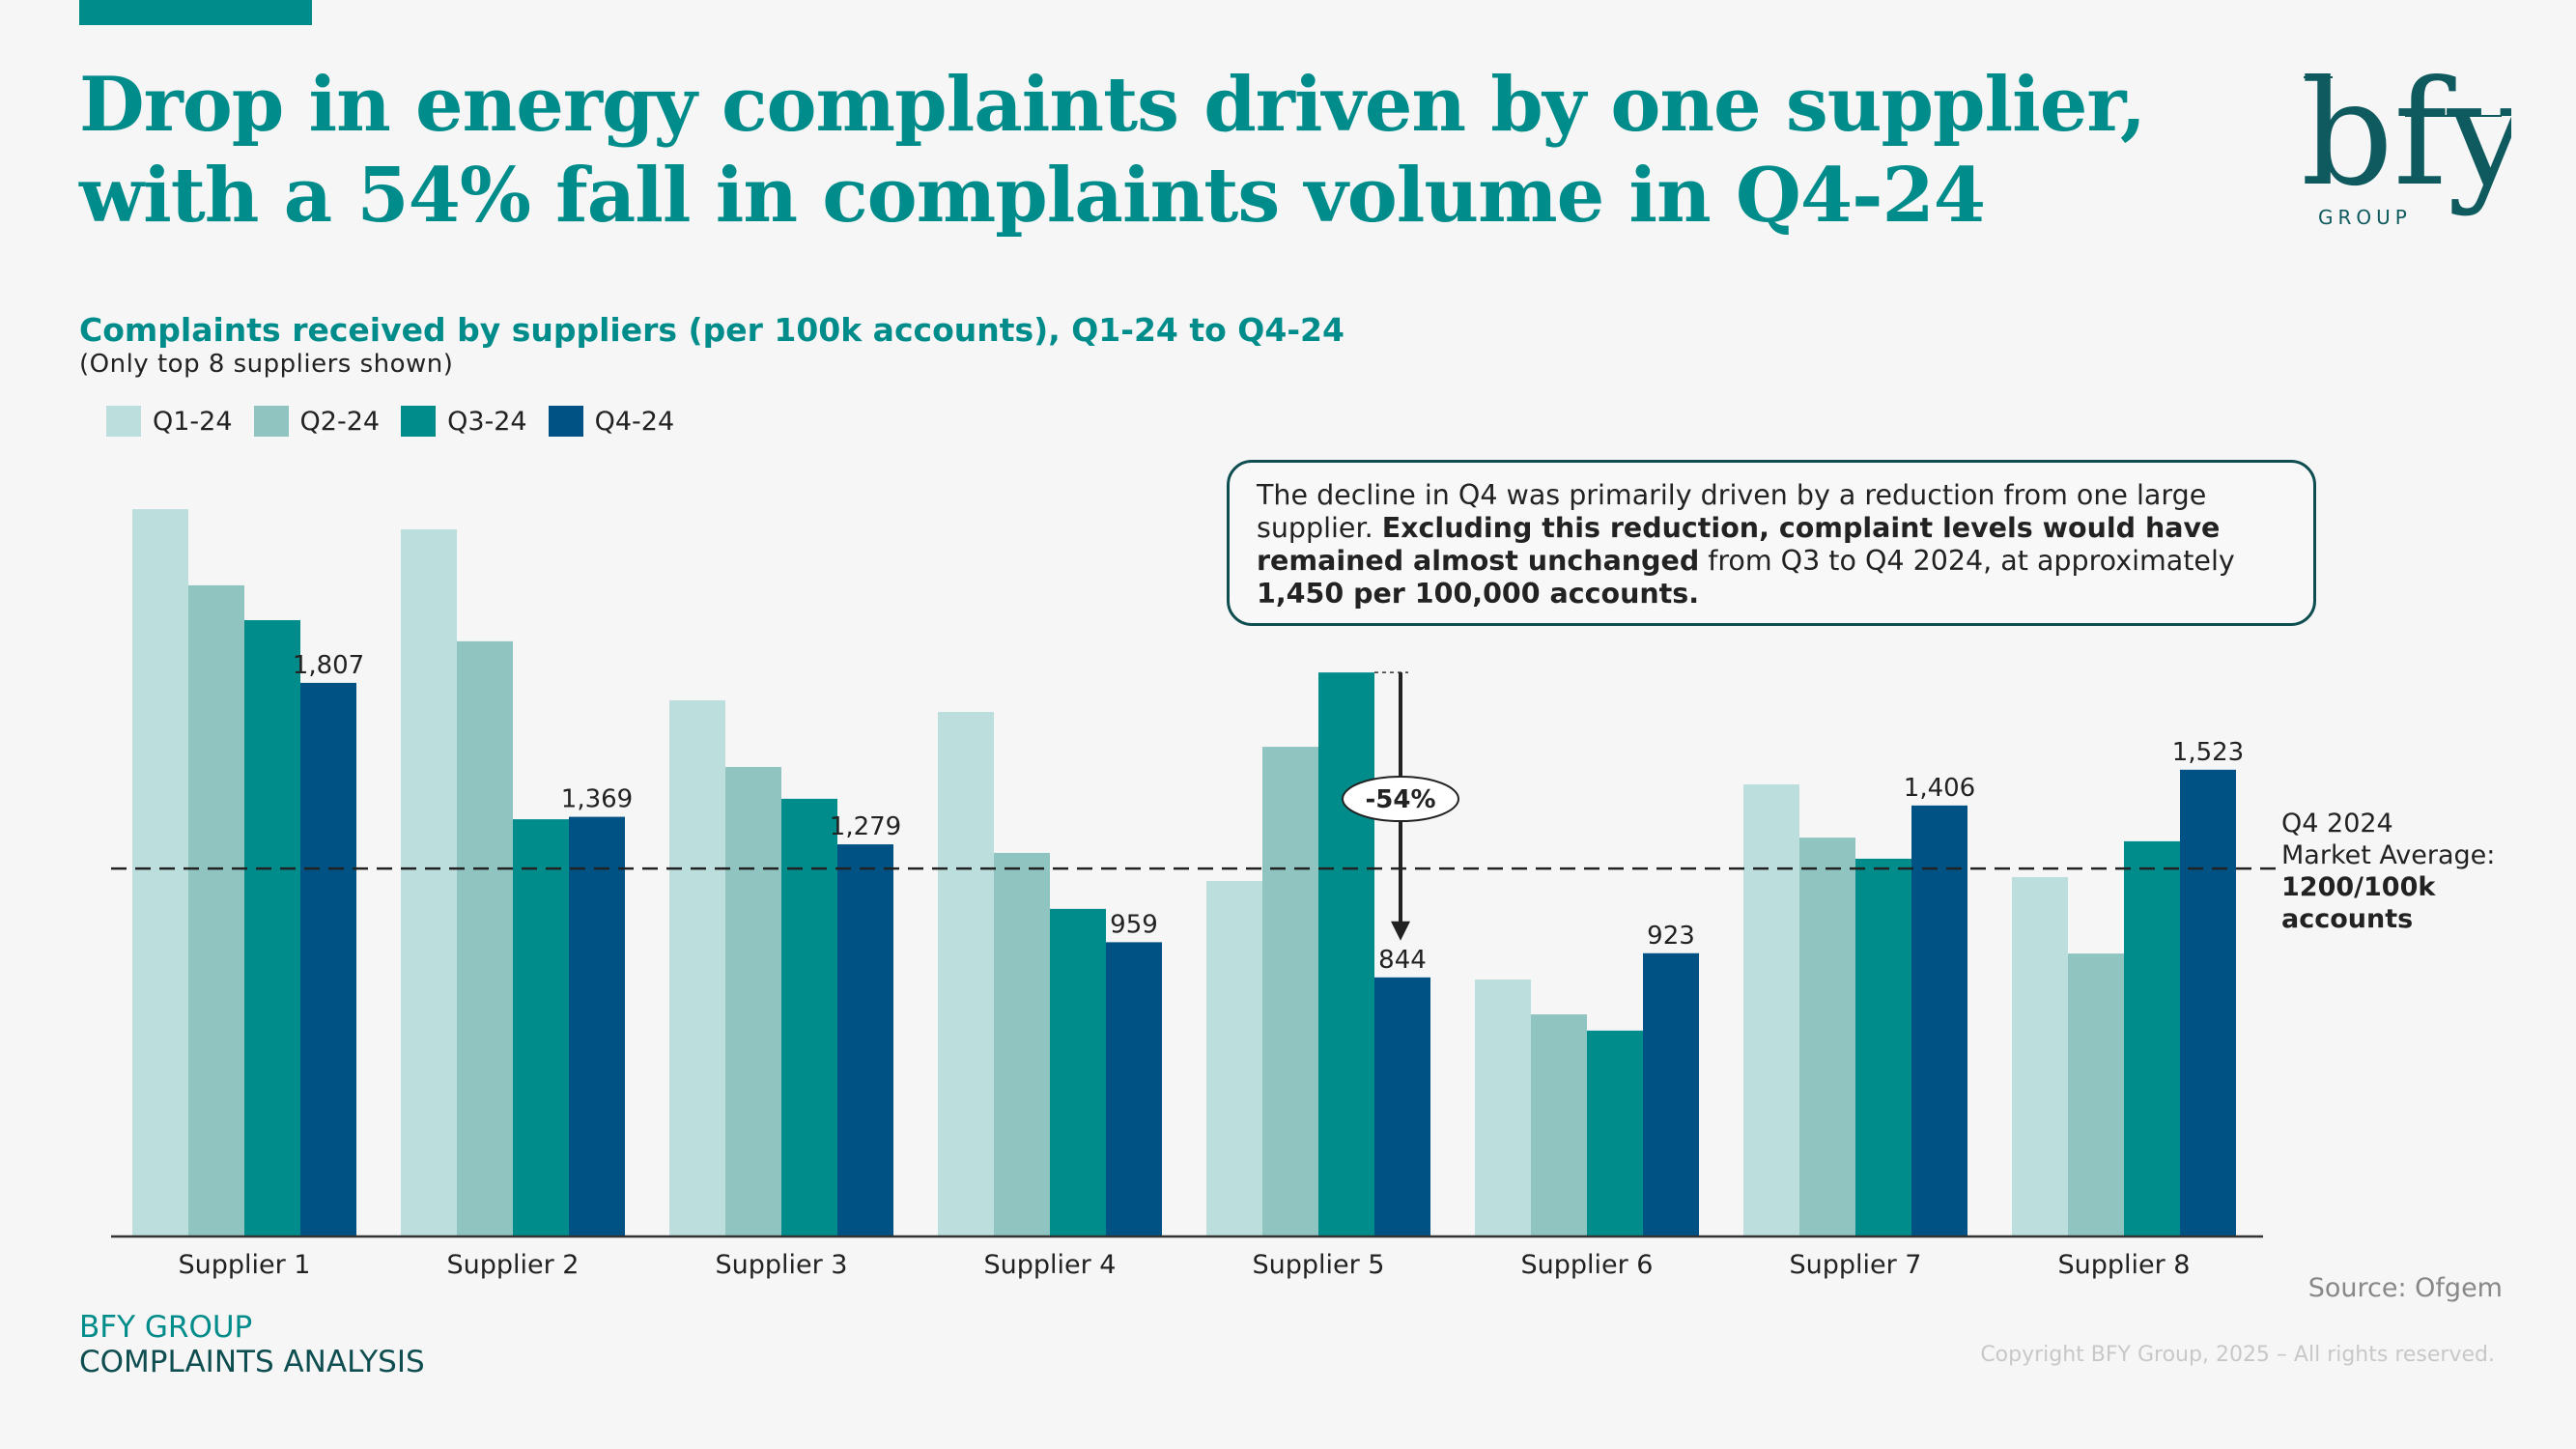  I want to click on data-label-supplier-1: 1,807, so click(328, 665).